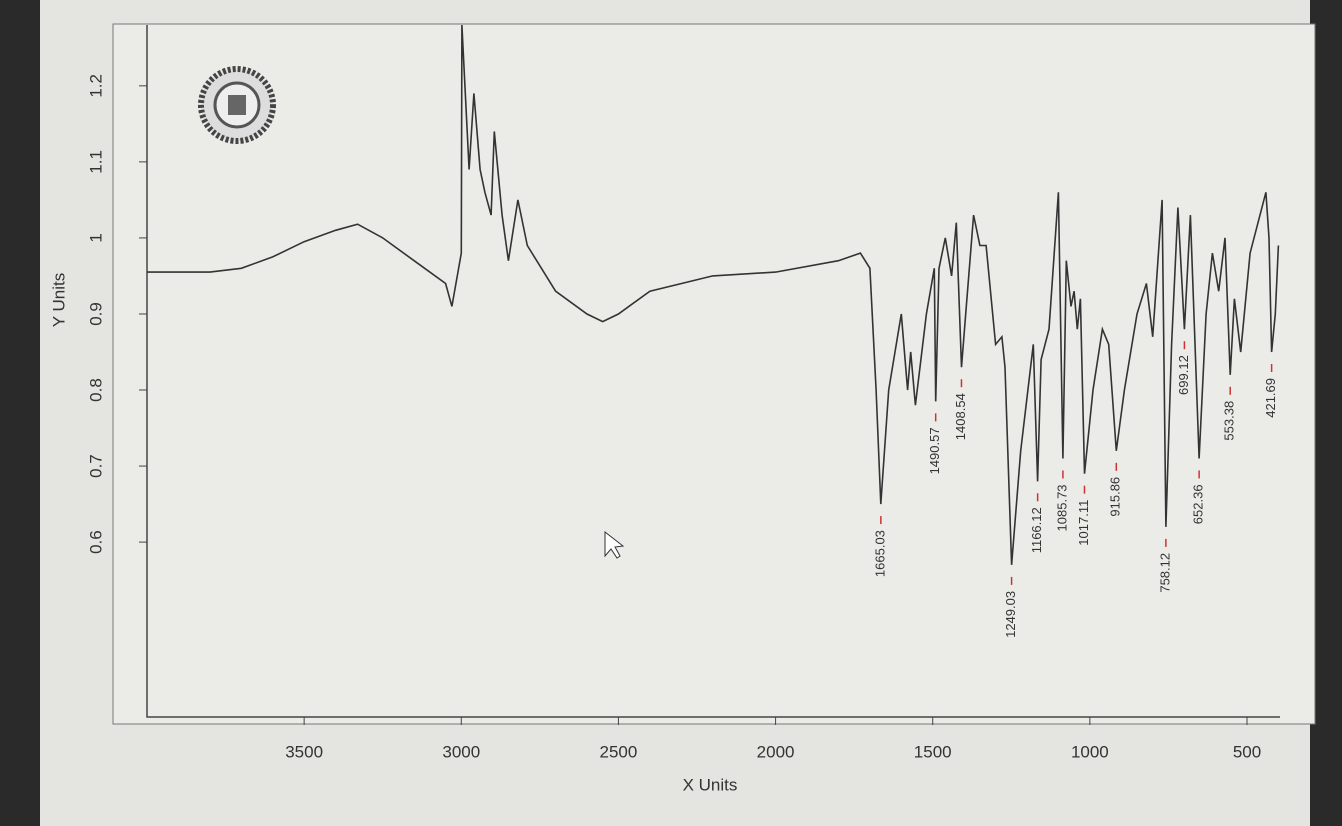 The width and height of the screenshot is (1342, 826). Describe the element at coordinates (710, 784) in the screenshot. I see `x-axis-label: X Units` at that location.